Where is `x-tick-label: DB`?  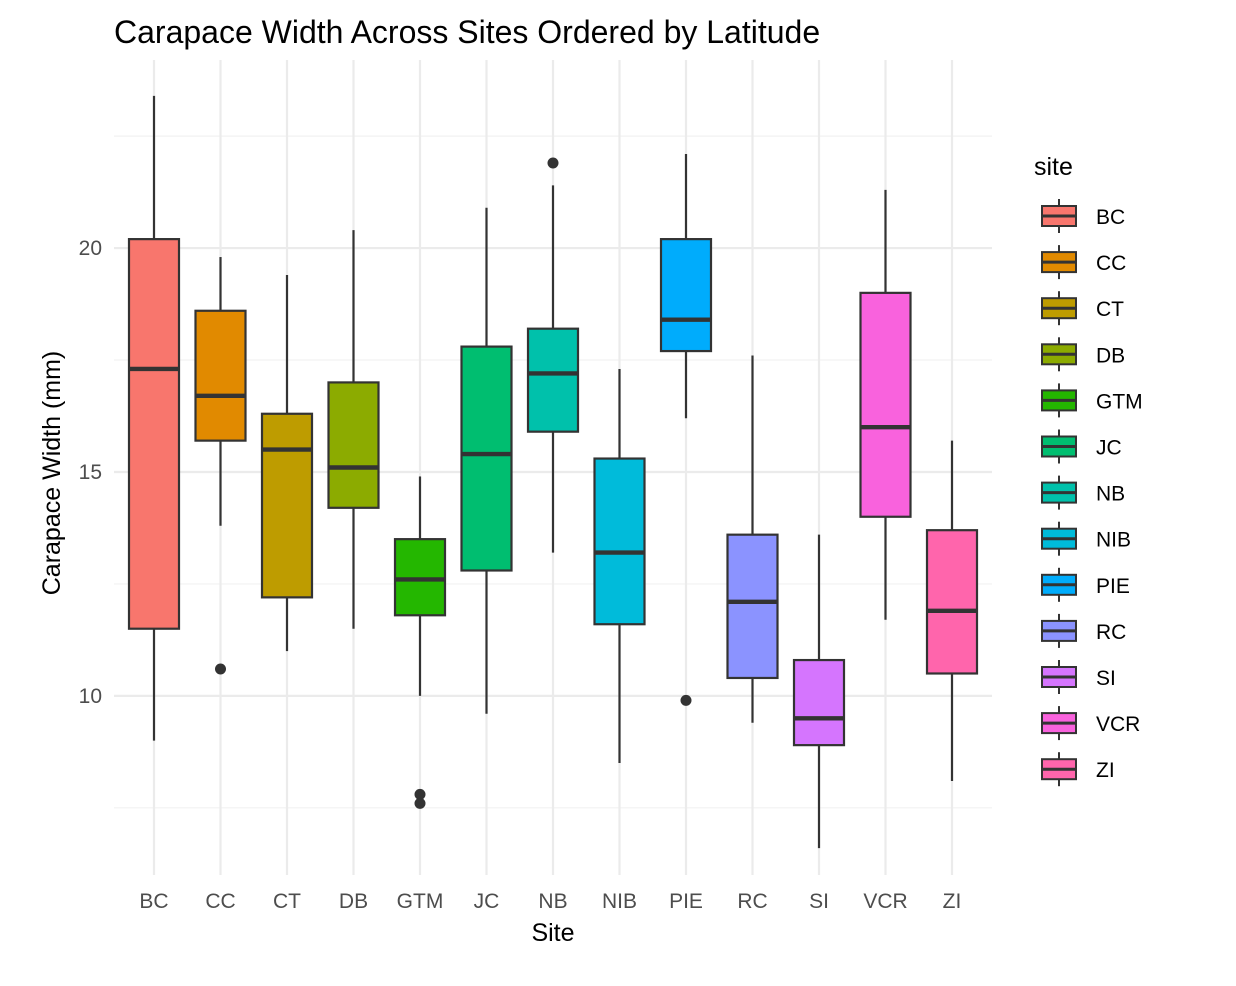
x-tick-label: DB is located at coordinates (353, 901).